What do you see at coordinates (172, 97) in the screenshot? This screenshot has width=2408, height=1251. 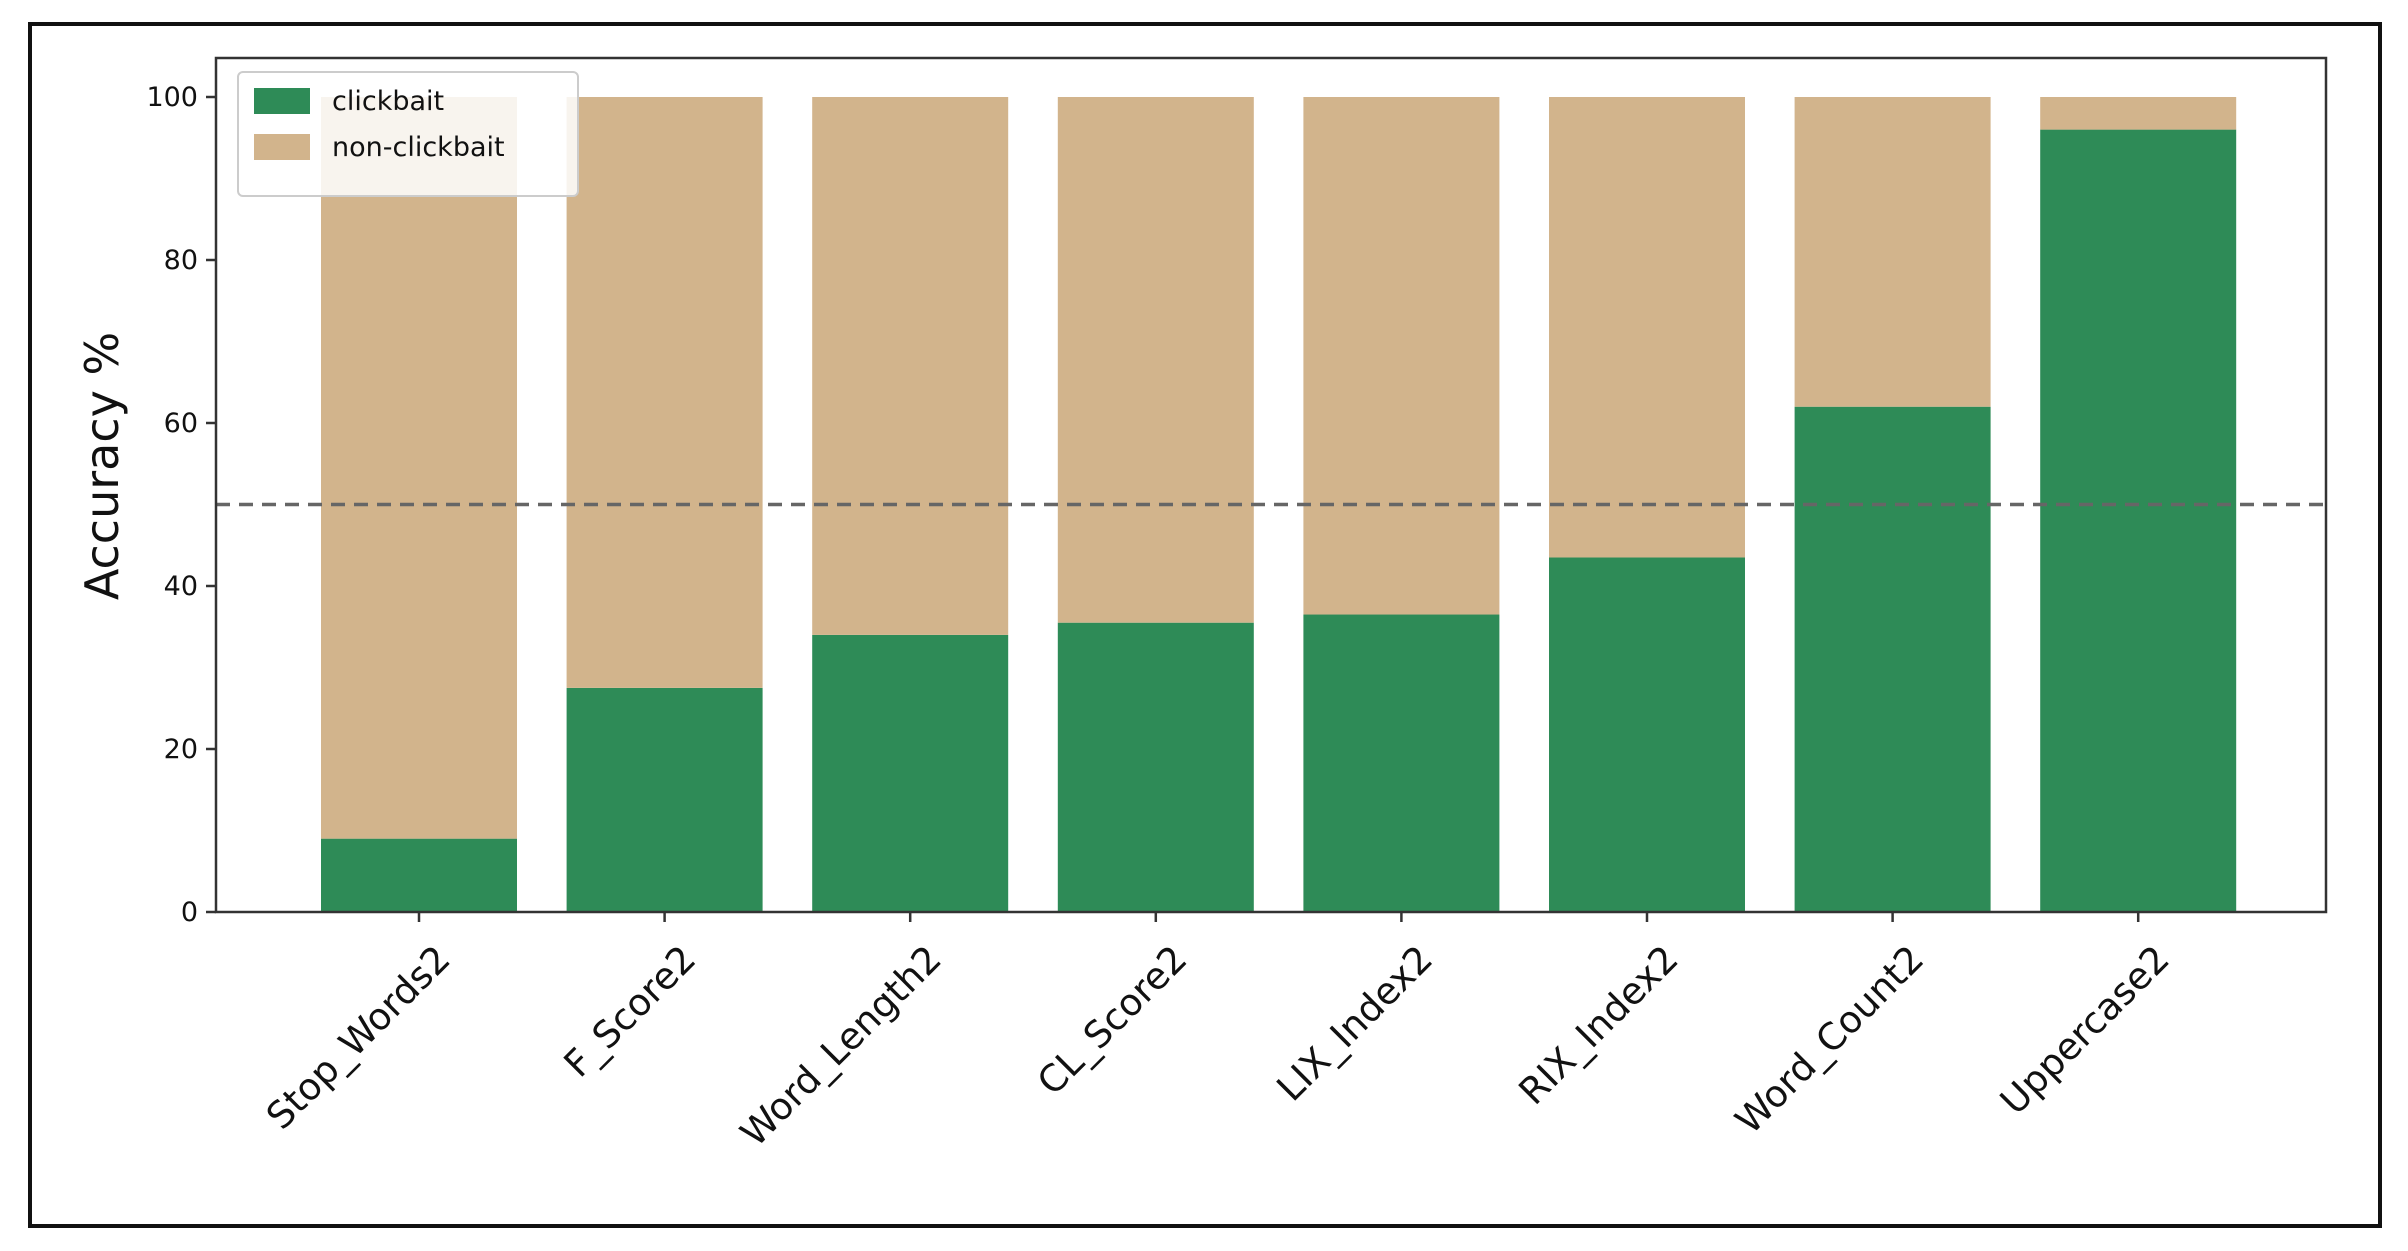 I see `y-tick-label-100: 100` at bounding box center [172, 97].